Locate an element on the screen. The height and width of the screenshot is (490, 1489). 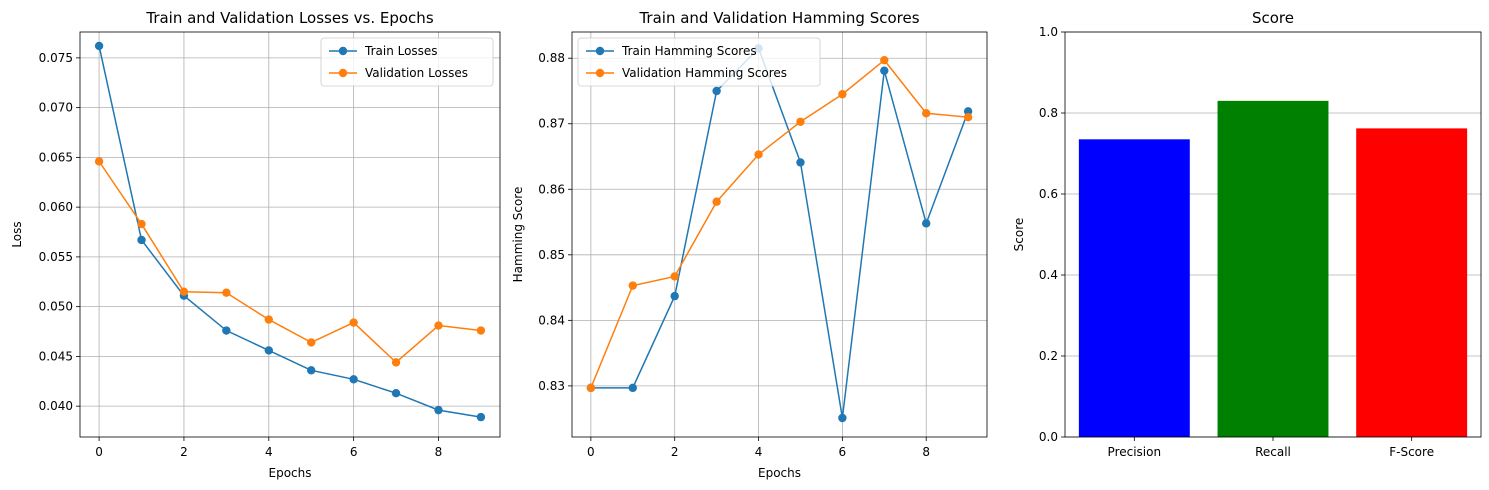
y-tick-label: 0.83 is located at coordinates (551, 386).